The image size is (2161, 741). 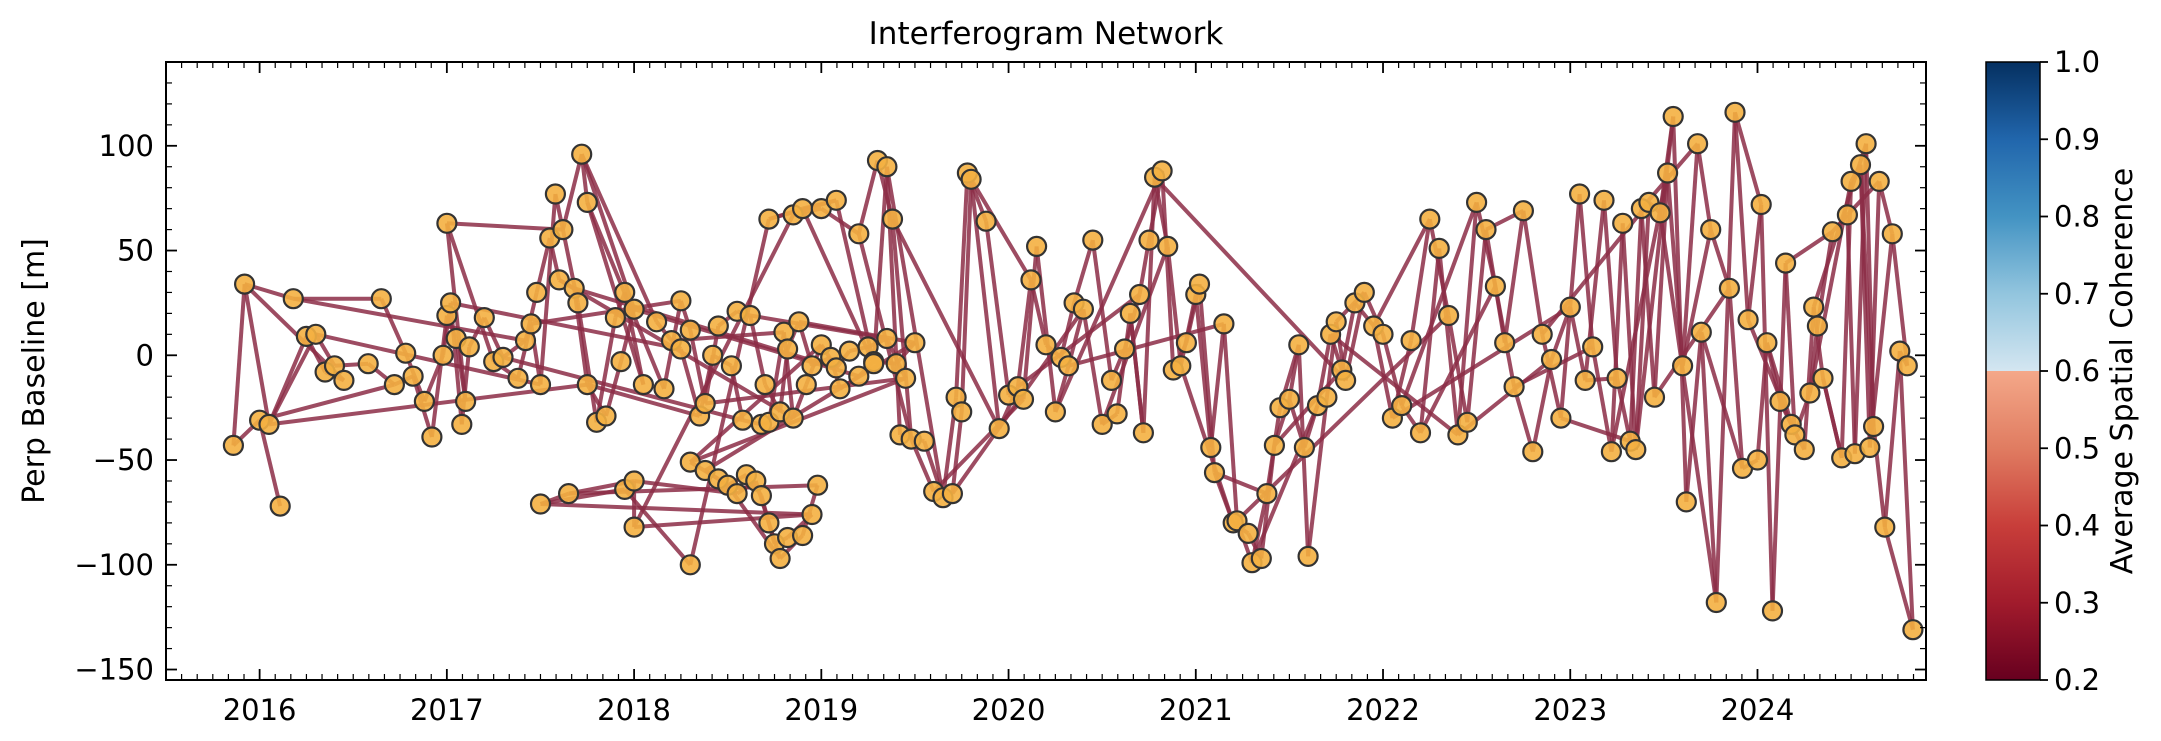 I want to click on x-tick-label: 2020, so click(x=1009, y=710).